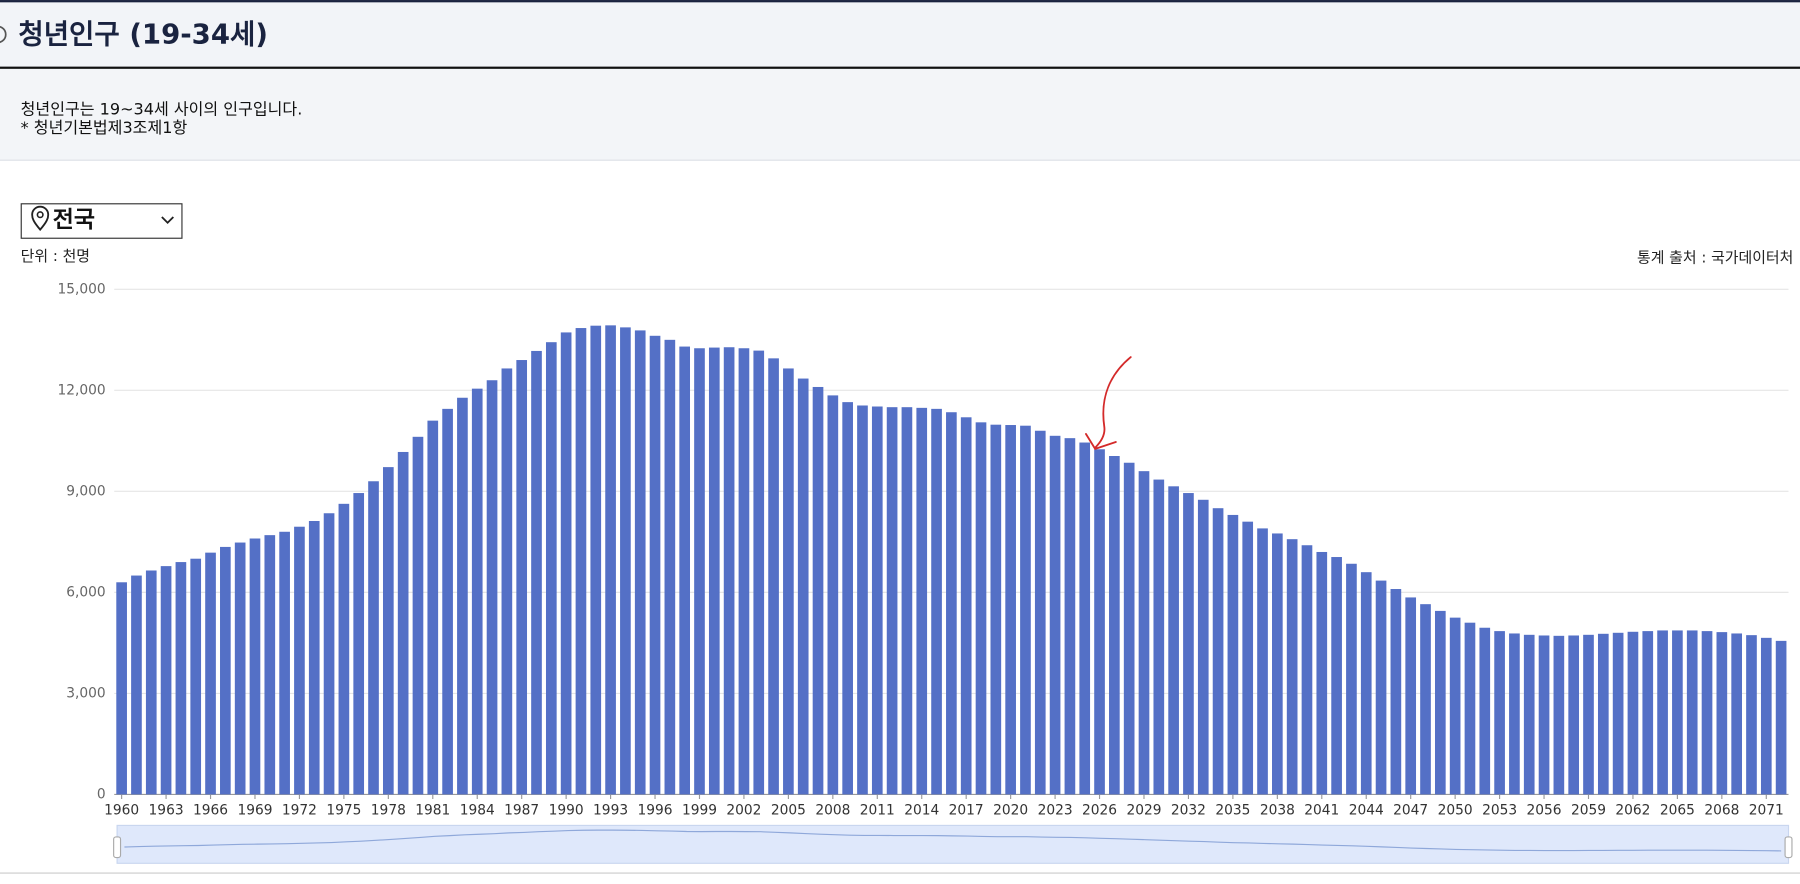  I want to click on y-tick-label: 9,000, so click(85, 491).